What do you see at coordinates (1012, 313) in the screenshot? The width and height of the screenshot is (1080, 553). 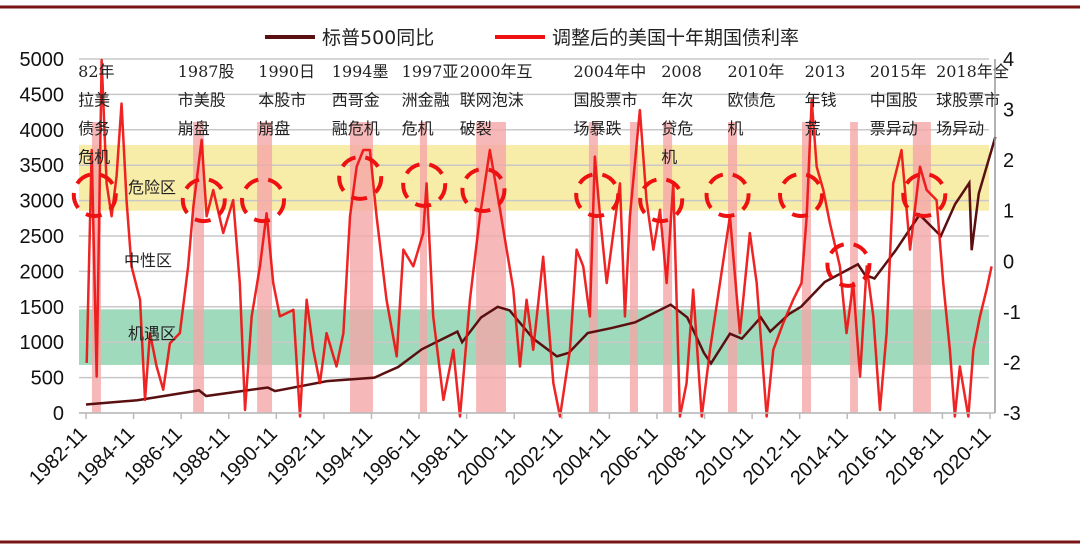 I see `right-axis-tick-label: -1` at bounding box center [1012, 313].